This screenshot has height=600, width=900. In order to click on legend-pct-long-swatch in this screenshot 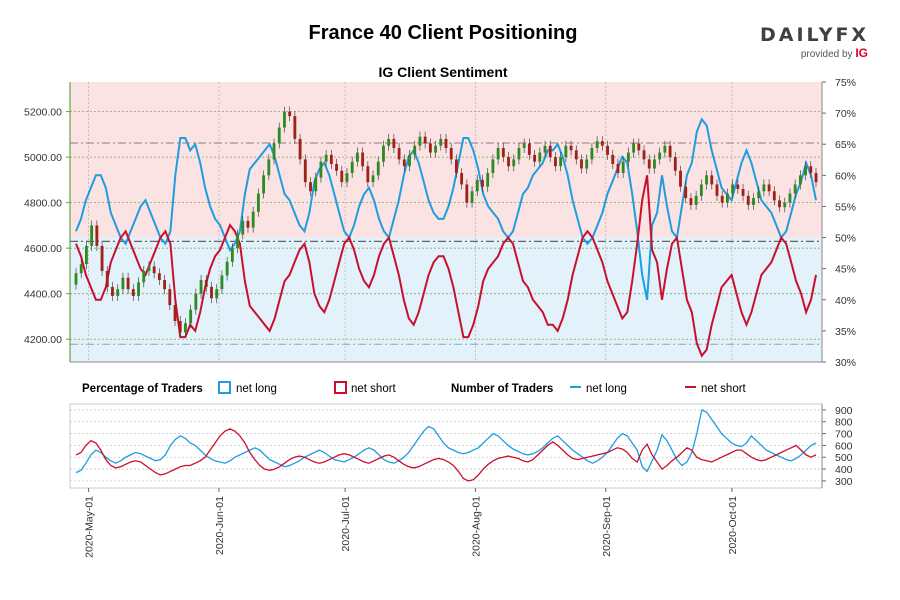, I will do `click(224, 387)`.